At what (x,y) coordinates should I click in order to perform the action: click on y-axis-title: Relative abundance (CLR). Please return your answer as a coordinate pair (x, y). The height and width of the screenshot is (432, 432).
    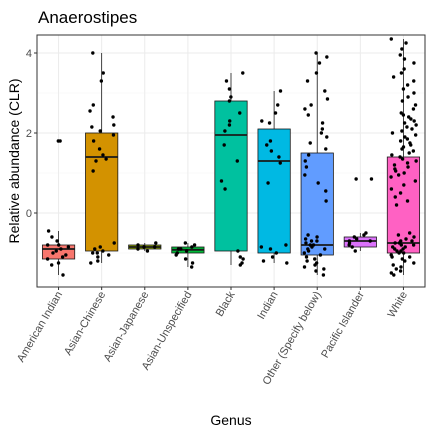
    Looking at the image, I should click on (14, 161).